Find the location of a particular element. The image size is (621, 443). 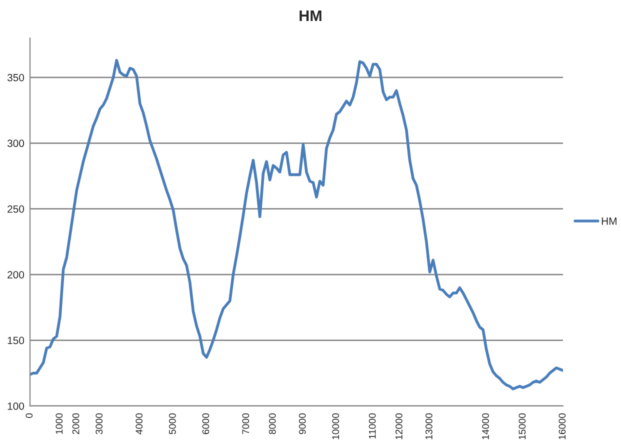

y-tick-label: 350 is located at coordinates (15, 78).